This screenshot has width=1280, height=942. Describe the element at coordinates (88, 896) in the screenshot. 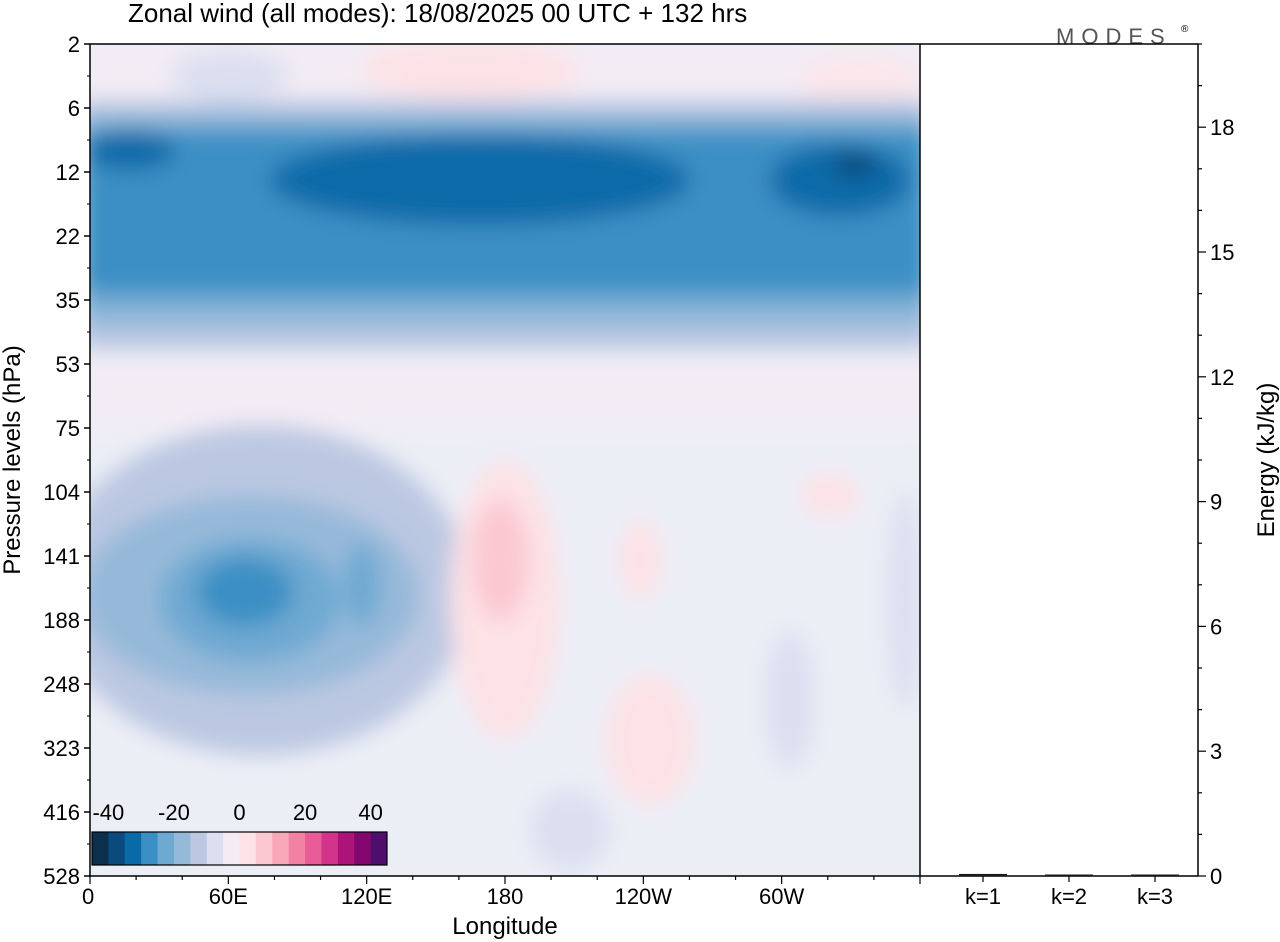

I see `x-tick-label: 0` at that location.